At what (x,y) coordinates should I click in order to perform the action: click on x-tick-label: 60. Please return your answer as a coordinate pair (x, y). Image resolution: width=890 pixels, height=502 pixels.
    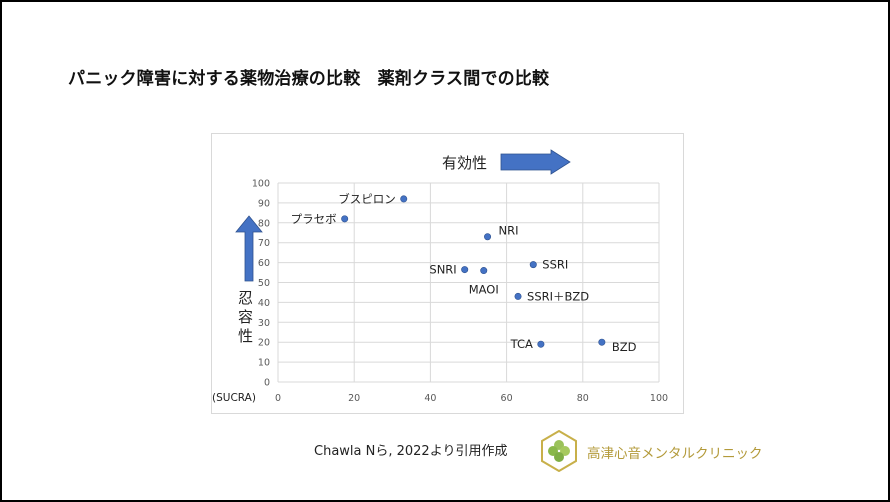
    Looking at the image, I should click on (507, 398).